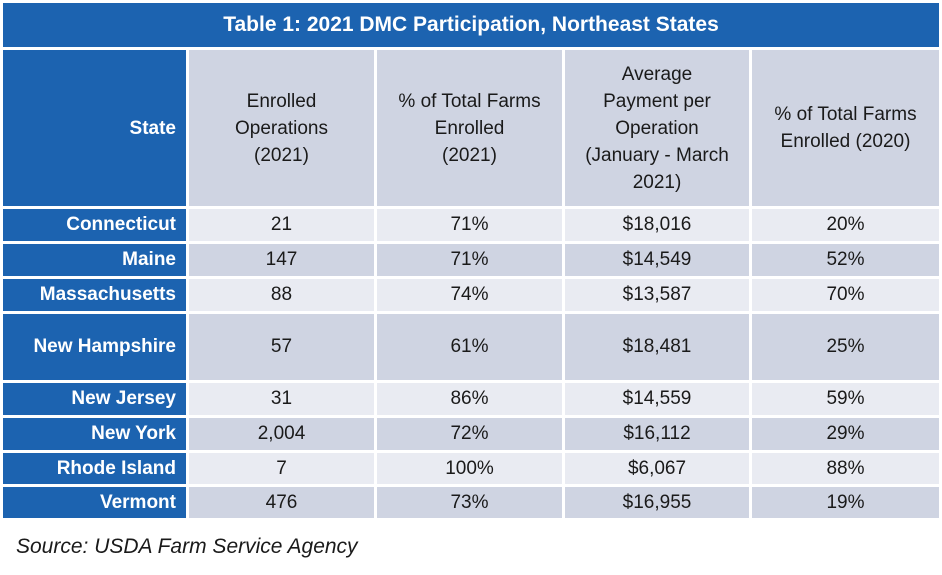 This screenshot has height=575, width=942. I want to click on source-note: Source: USDA Farm Service Agency, so click(187, 546).